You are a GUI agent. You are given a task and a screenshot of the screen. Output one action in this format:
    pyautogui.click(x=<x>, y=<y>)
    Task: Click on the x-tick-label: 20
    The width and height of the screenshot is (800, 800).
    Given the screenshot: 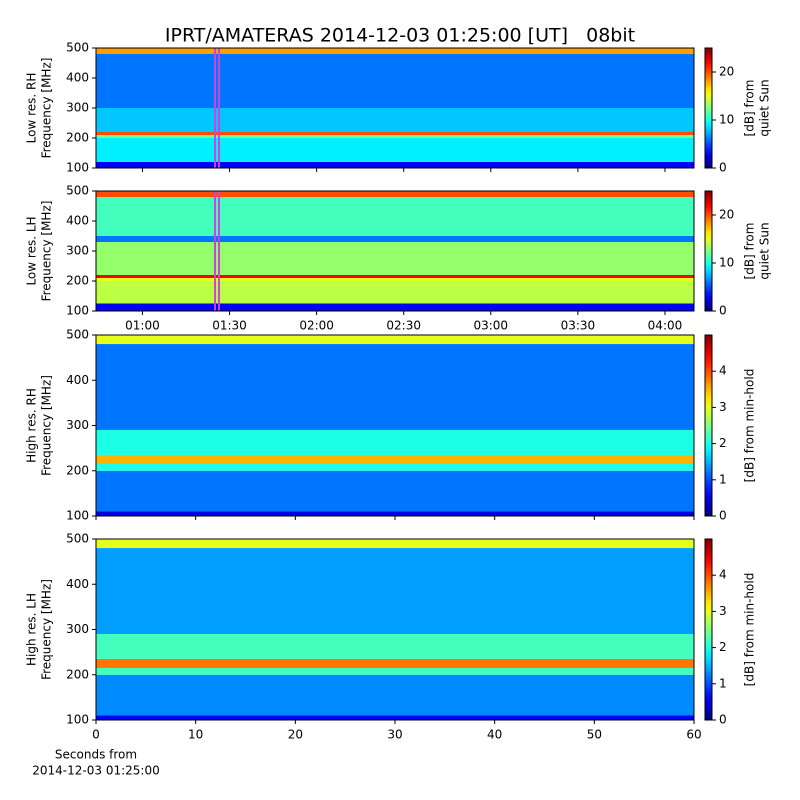 What is the action you would take?
    pyautogui.click(x=295, y=735)
    